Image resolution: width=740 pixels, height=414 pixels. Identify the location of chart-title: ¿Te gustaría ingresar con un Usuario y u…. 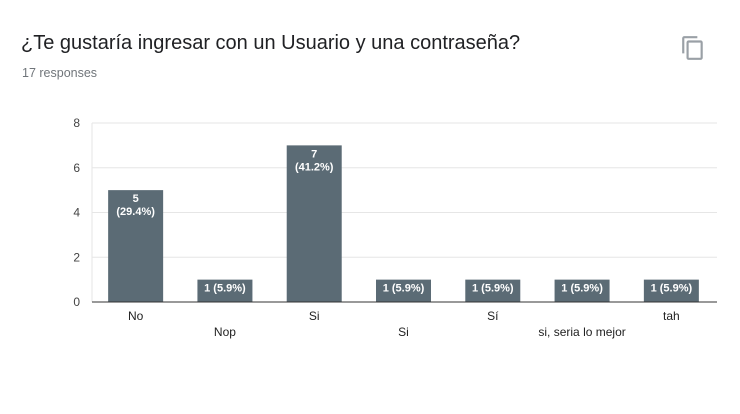
(271, 43).